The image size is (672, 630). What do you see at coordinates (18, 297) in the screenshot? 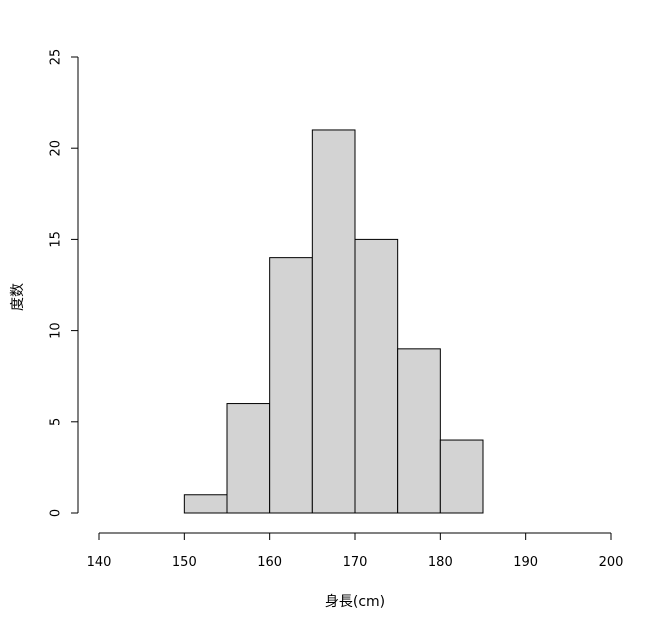
I see `y-axis-label: 度数` at bounding box center [18, 297].